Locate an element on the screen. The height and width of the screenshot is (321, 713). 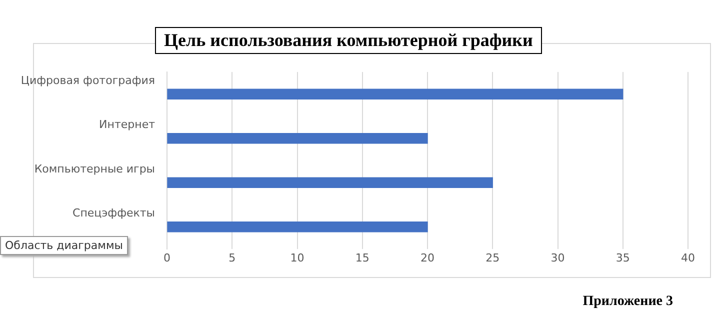
x-tick-label: 0 is located at coordinates (167, 257).